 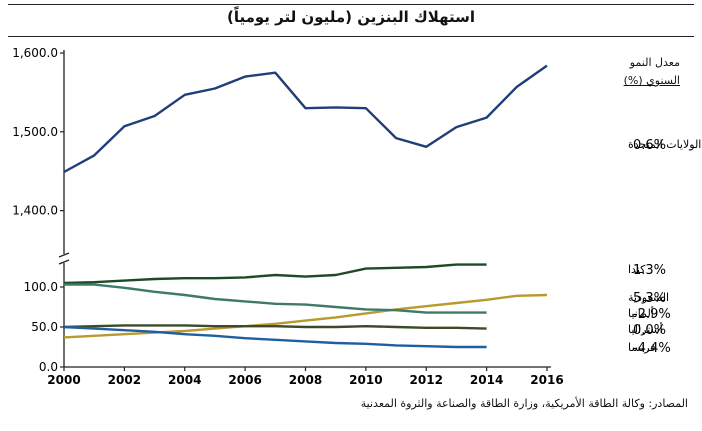 I want to click on y-tick-label: 0.0, so click(x=48, y=367).